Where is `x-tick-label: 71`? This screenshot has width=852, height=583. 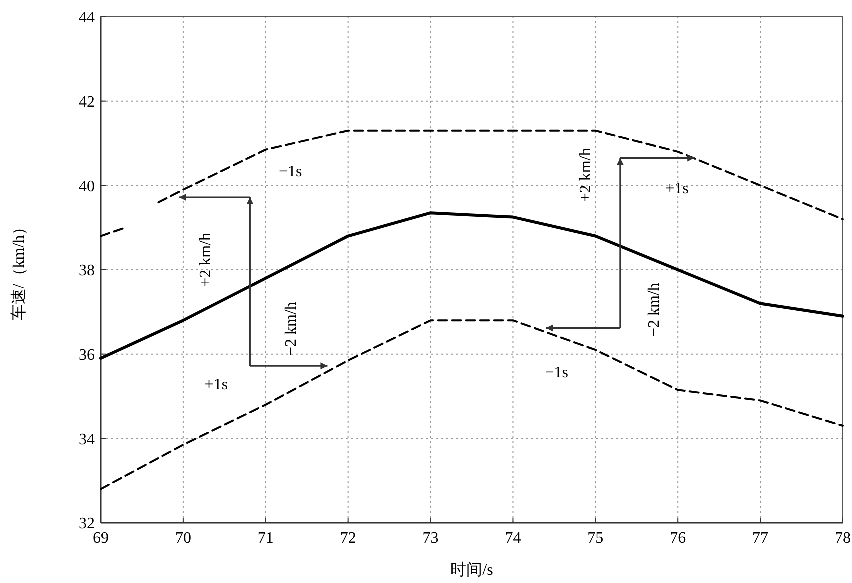 x-tick-label: 71 is located at coordinates (266, 538).